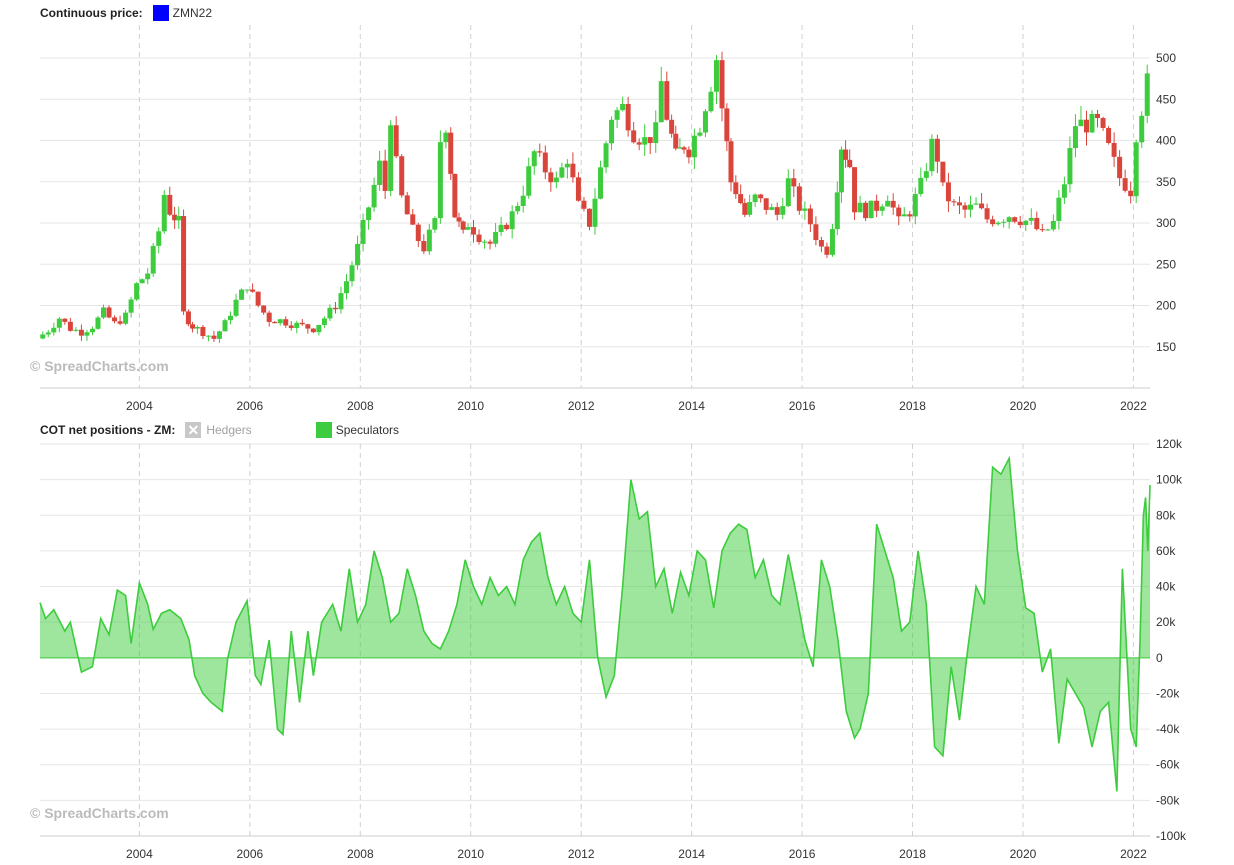 This screenshot has width=1234, height=865. Describe the element at coordinates (1169, 444) in the screenshot. I see `cot-y-tick-label: 120k` at that location.